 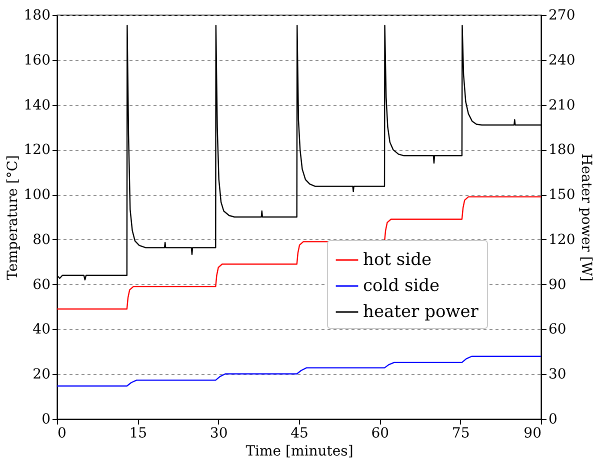 What do you see at coordinates (557, 284) in the screenshot?
I see `y2-tick-label: 90` at bounding box center [557, 284].